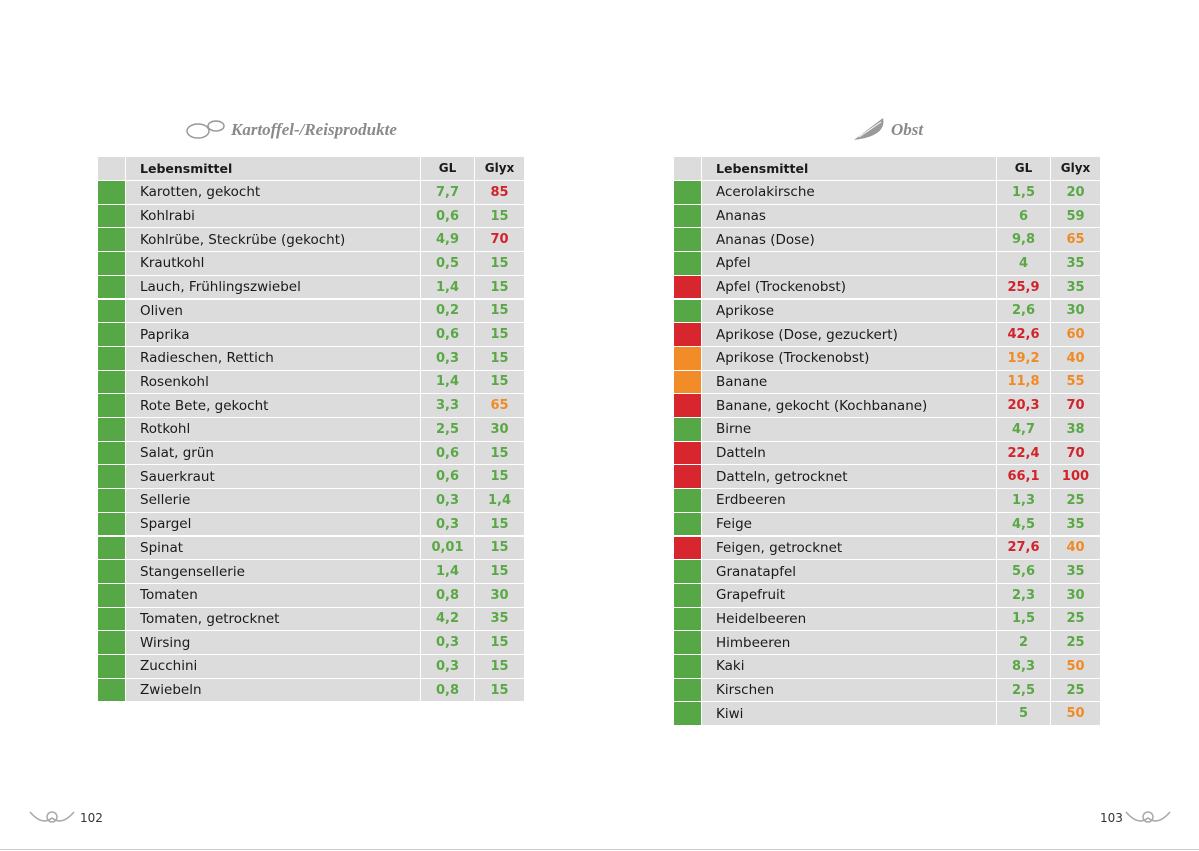  Describe the element at coordinates (311, 453) in the screenshot. I see `table-row: Salat, grün 0,6 15` at that location.